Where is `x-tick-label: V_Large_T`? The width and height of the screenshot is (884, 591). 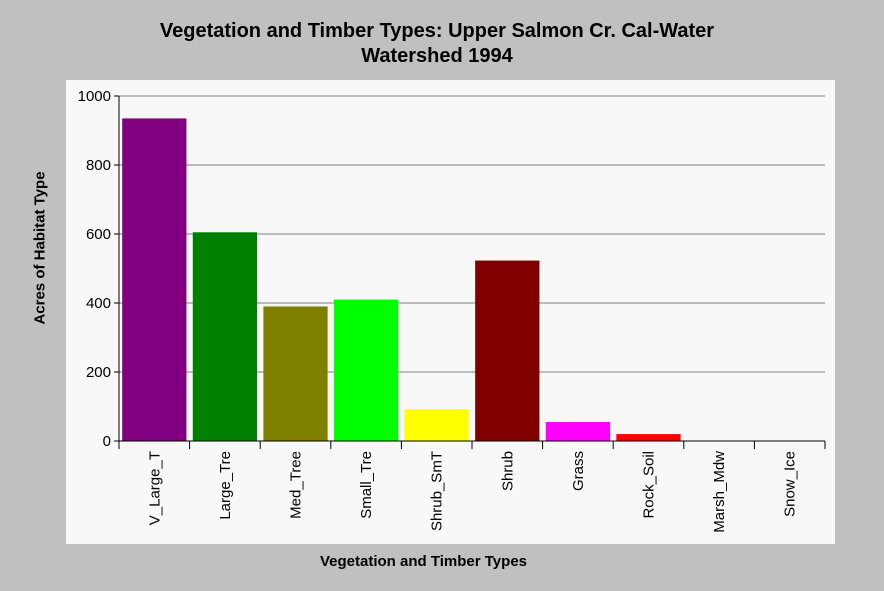 x-tick-label: V_Large_T is located at coordinates (154, 488).